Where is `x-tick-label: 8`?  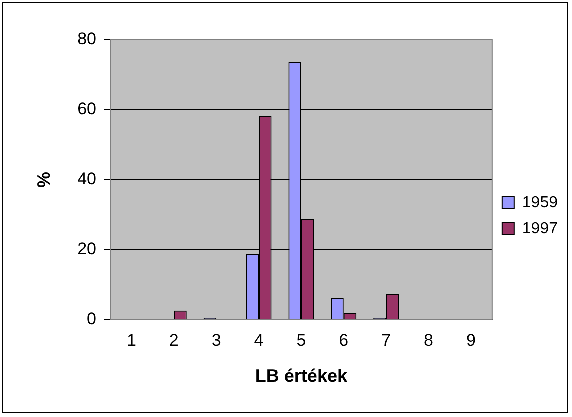
x-tick-label: 8 is located at coordinates (429, 340).